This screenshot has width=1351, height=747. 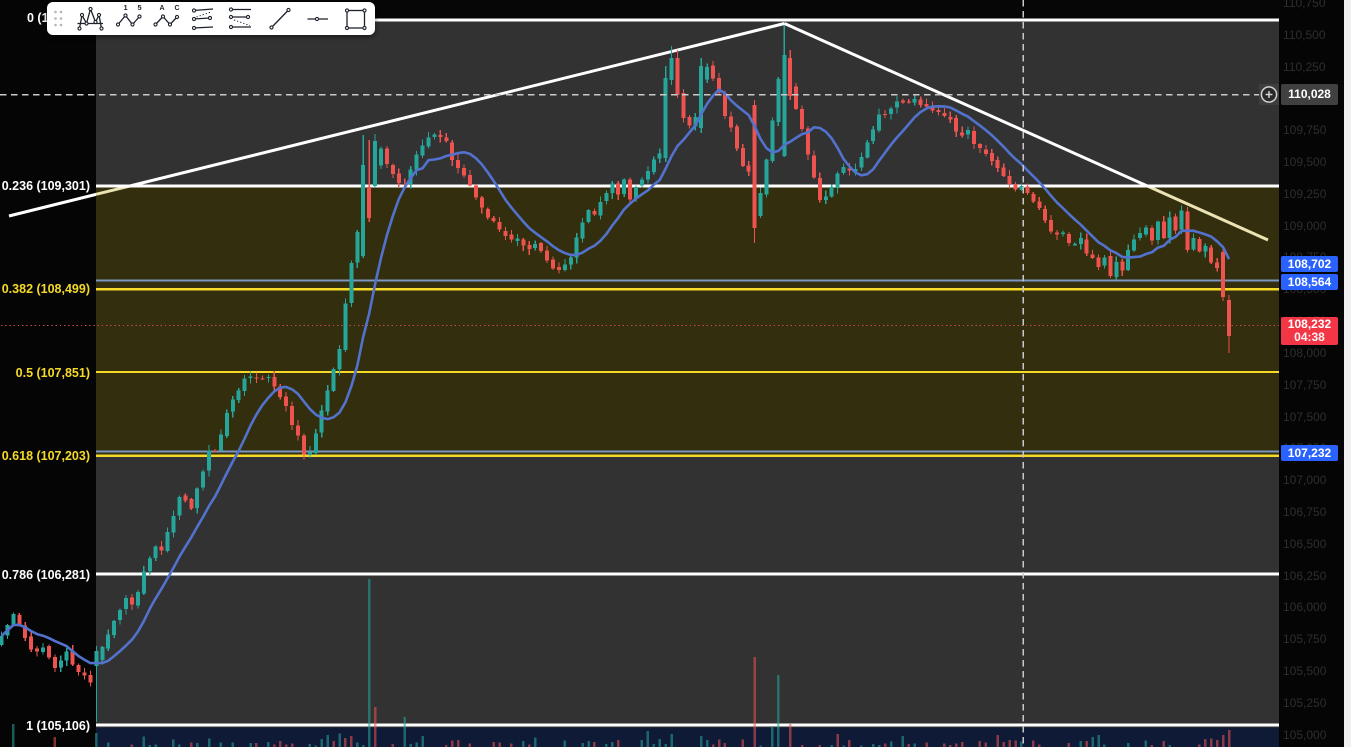 I want to click on svg-text: 5, so click(x=140, y=7).